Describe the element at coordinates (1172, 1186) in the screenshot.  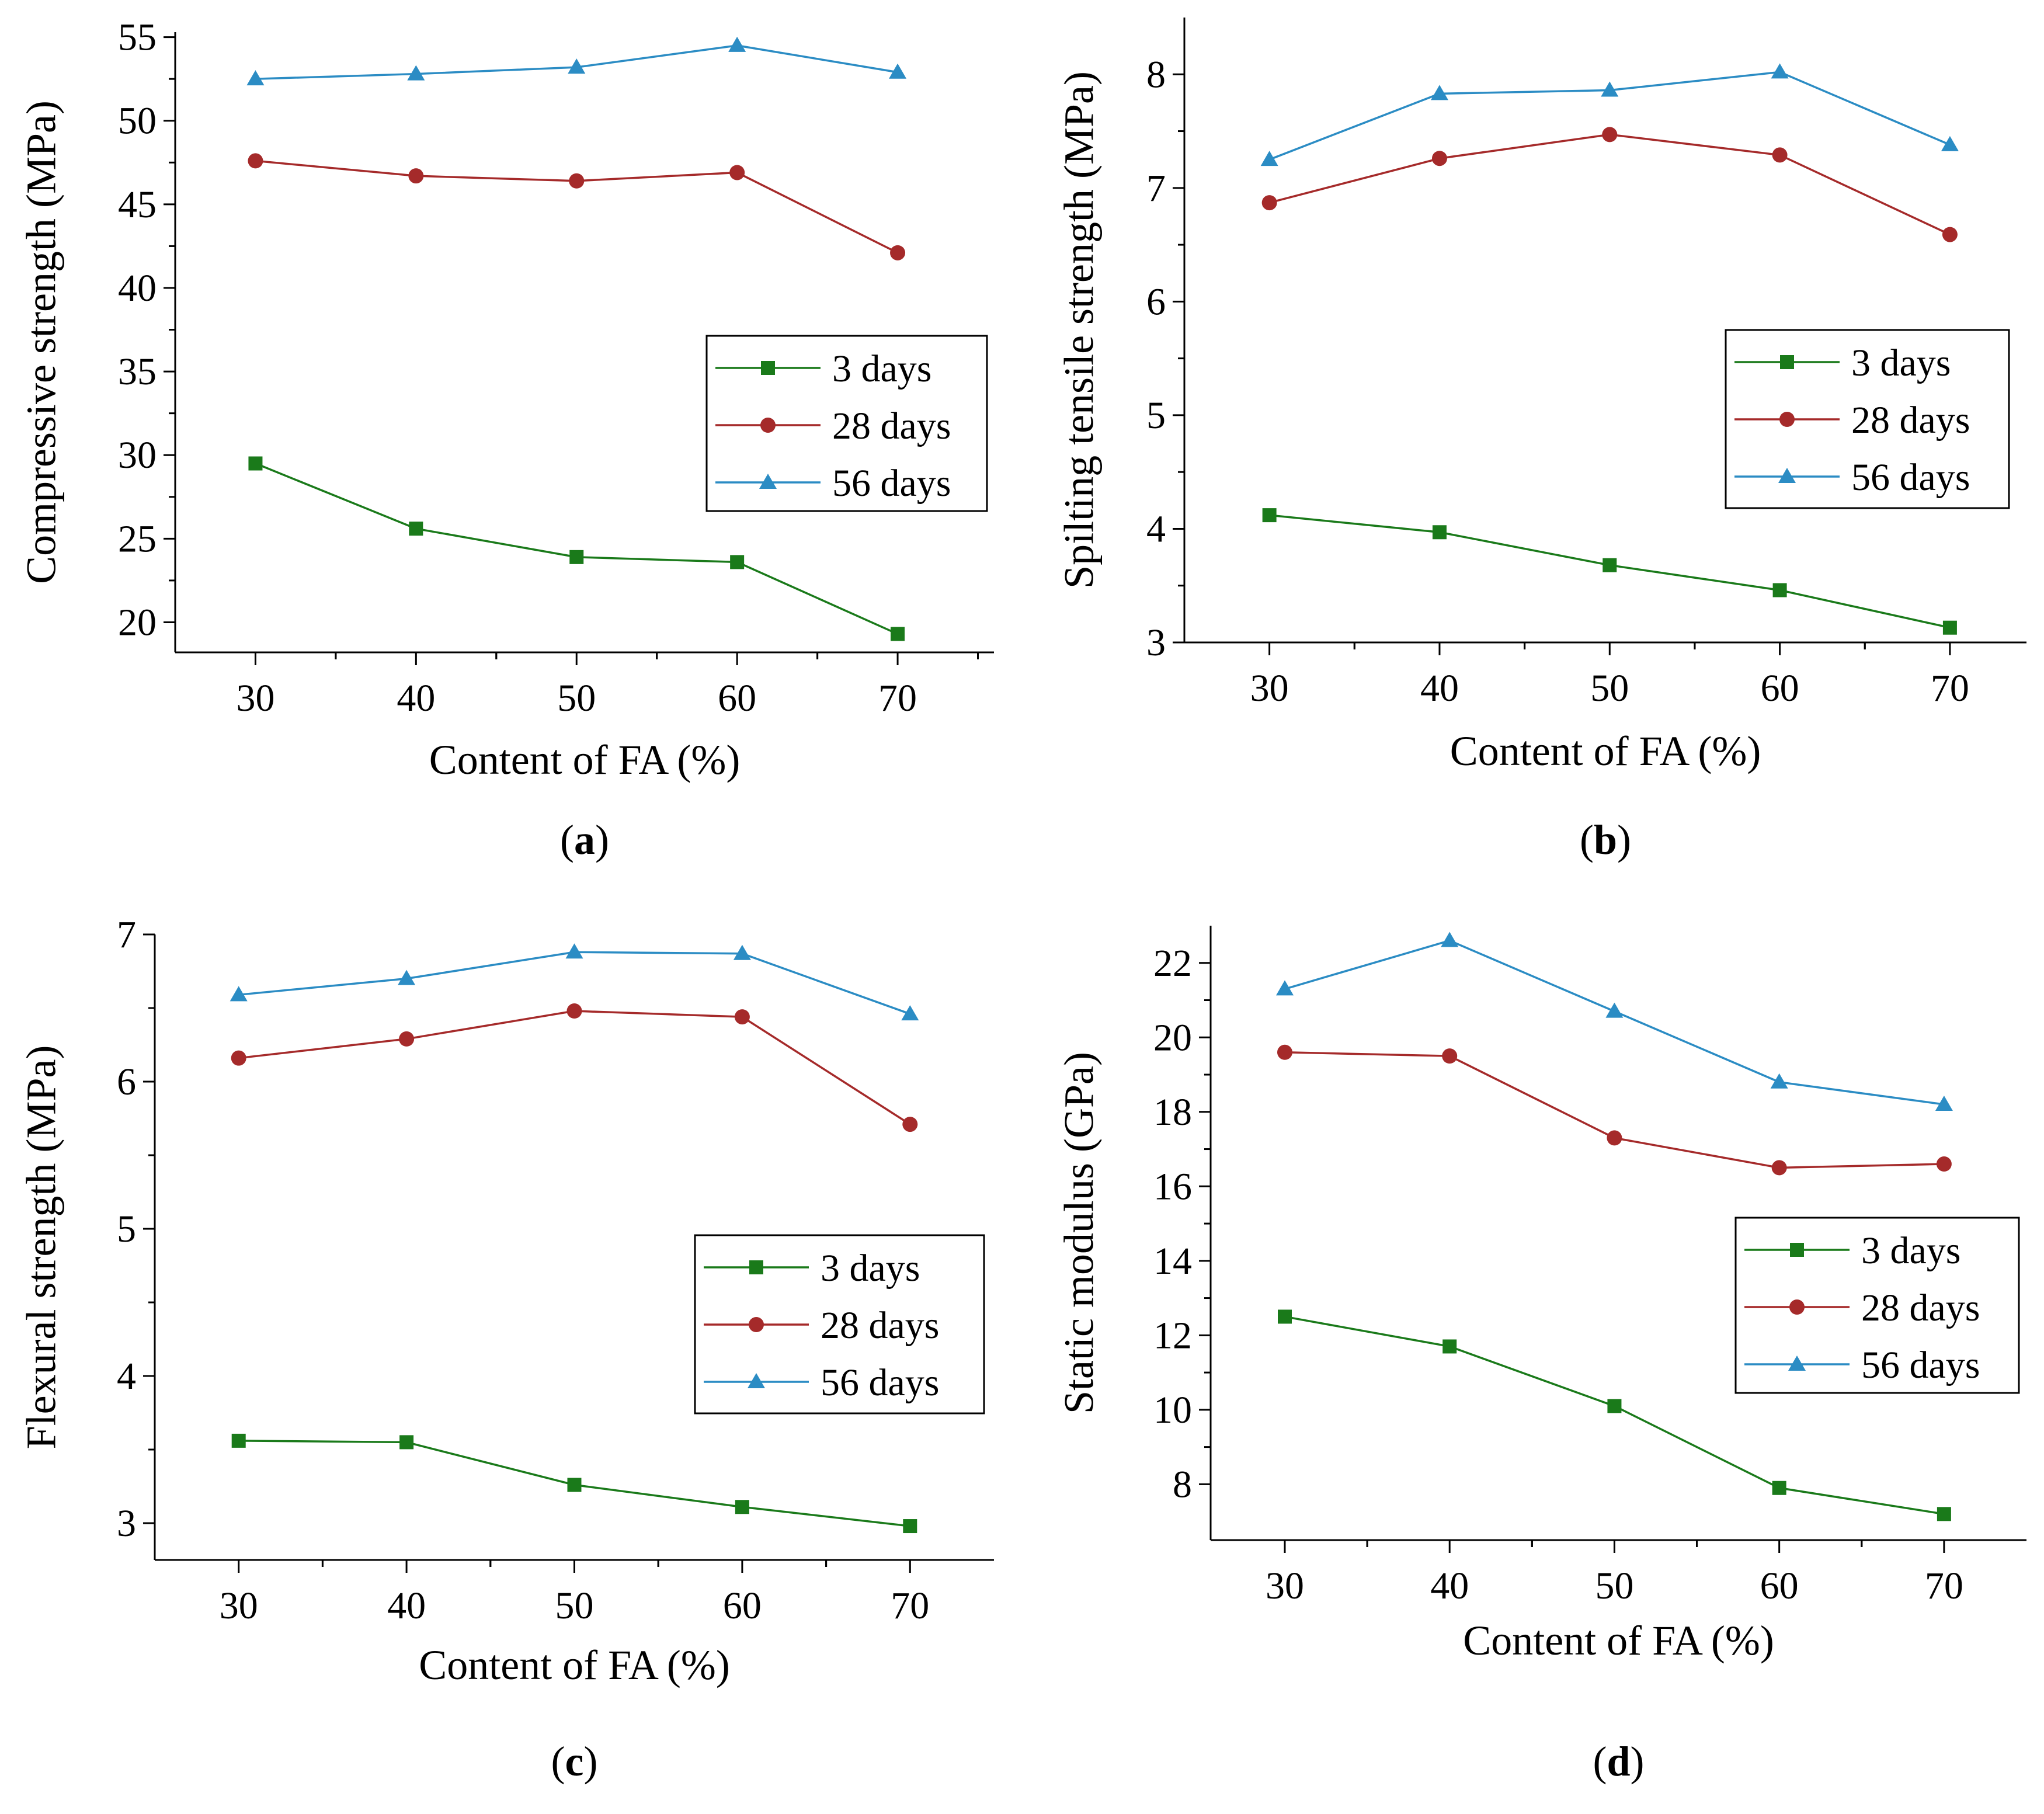
I see `y-tick-label: 16` at that location.